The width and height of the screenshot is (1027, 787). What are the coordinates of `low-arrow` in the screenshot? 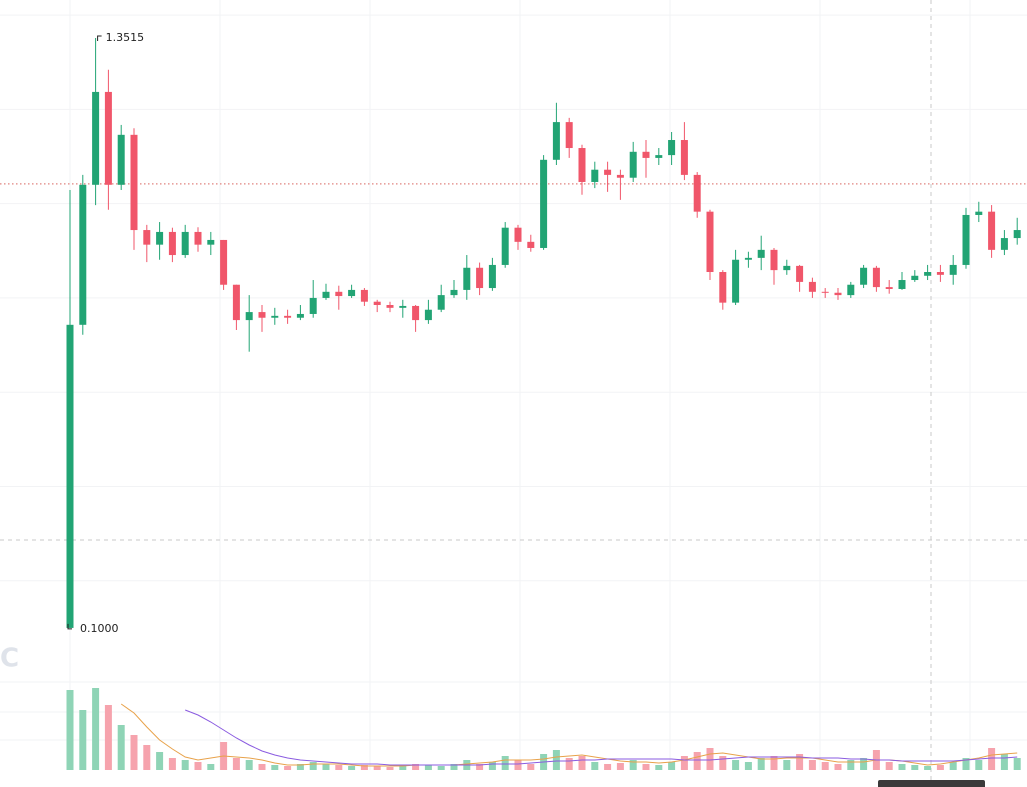 It's located at (69, 626).